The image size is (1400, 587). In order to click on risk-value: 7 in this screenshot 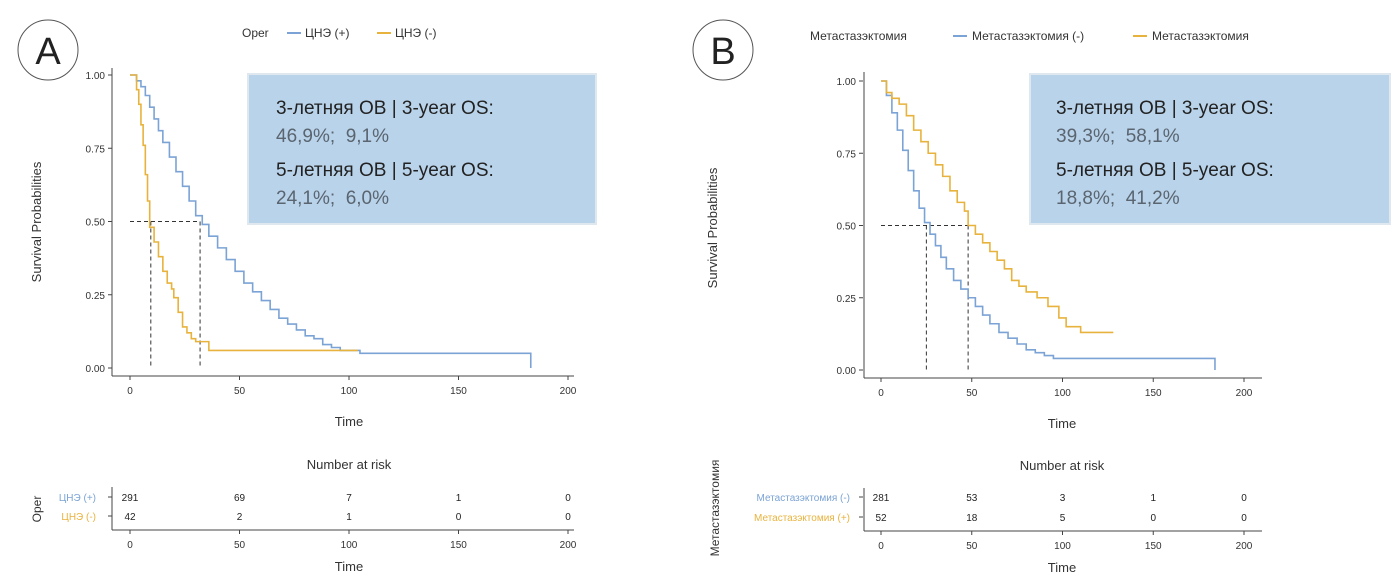, I will do `click(349, 498)`.